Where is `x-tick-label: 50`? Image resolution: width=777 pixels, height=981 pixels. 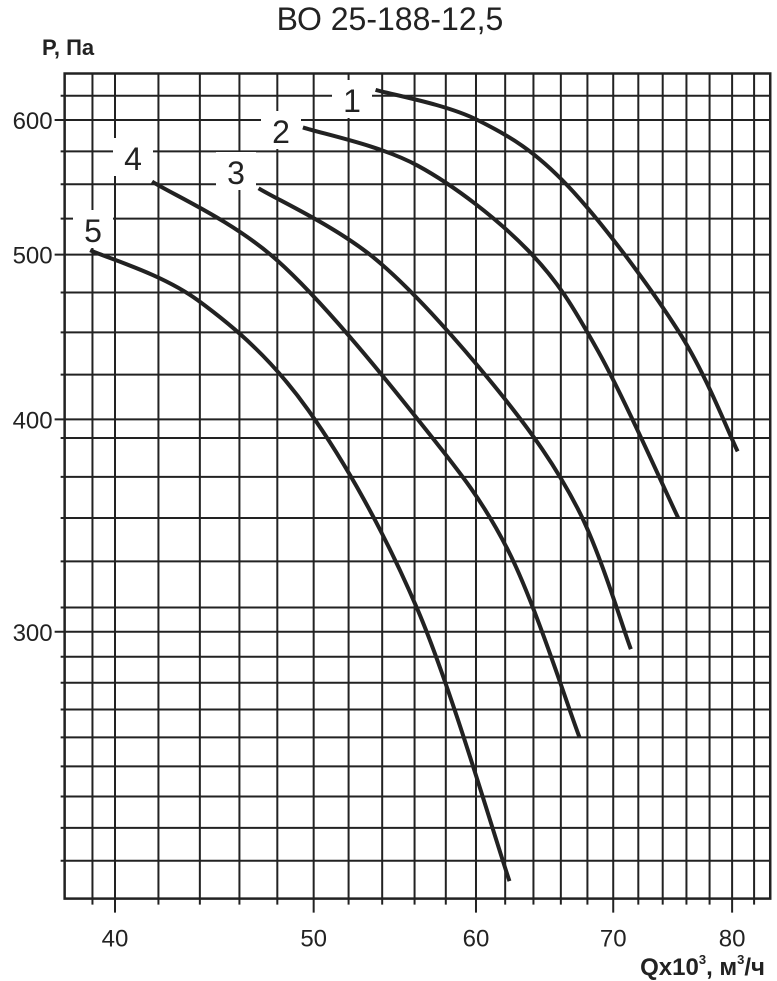
x-tick-label: 50 is located at coordinates (313, 939).